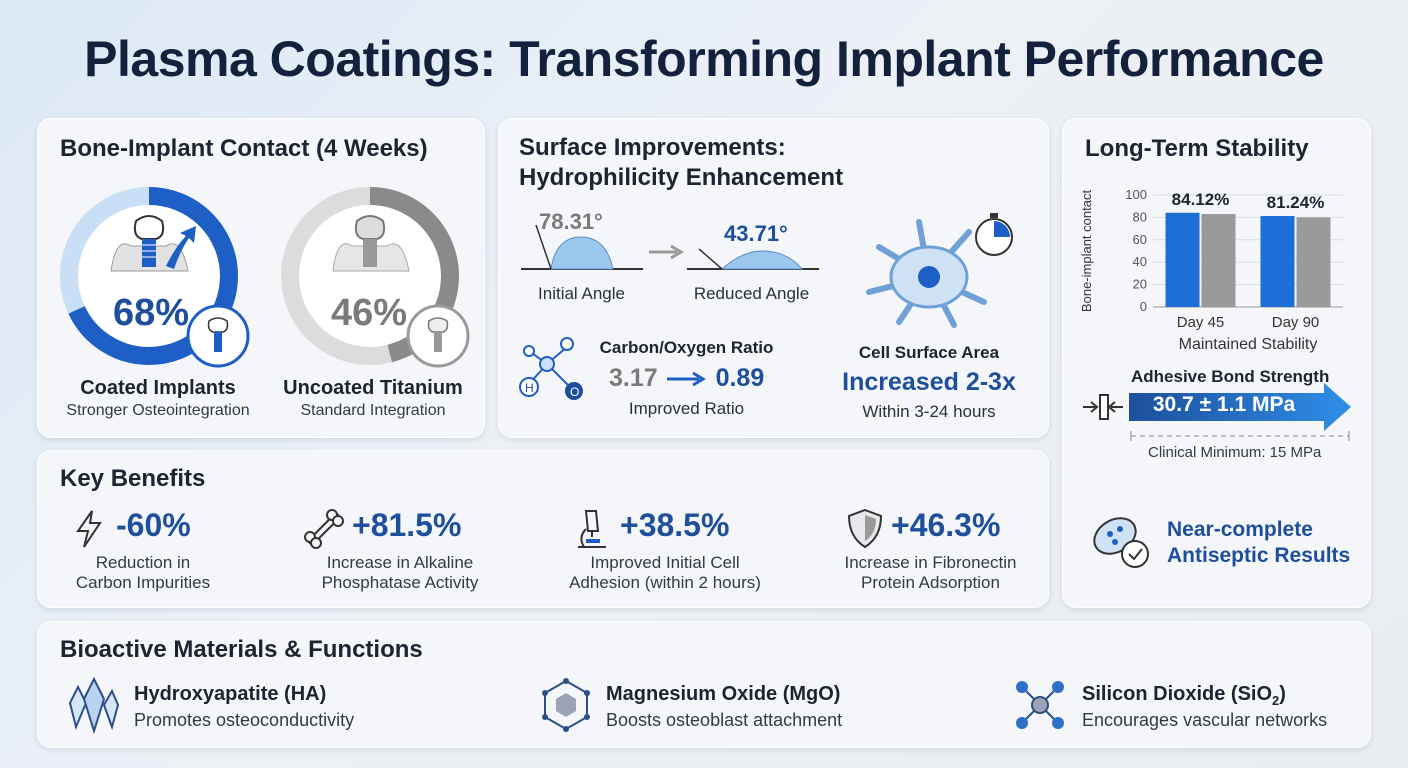  I want to click on co-ratio-label: Improved Ratio, so click(686, 408).